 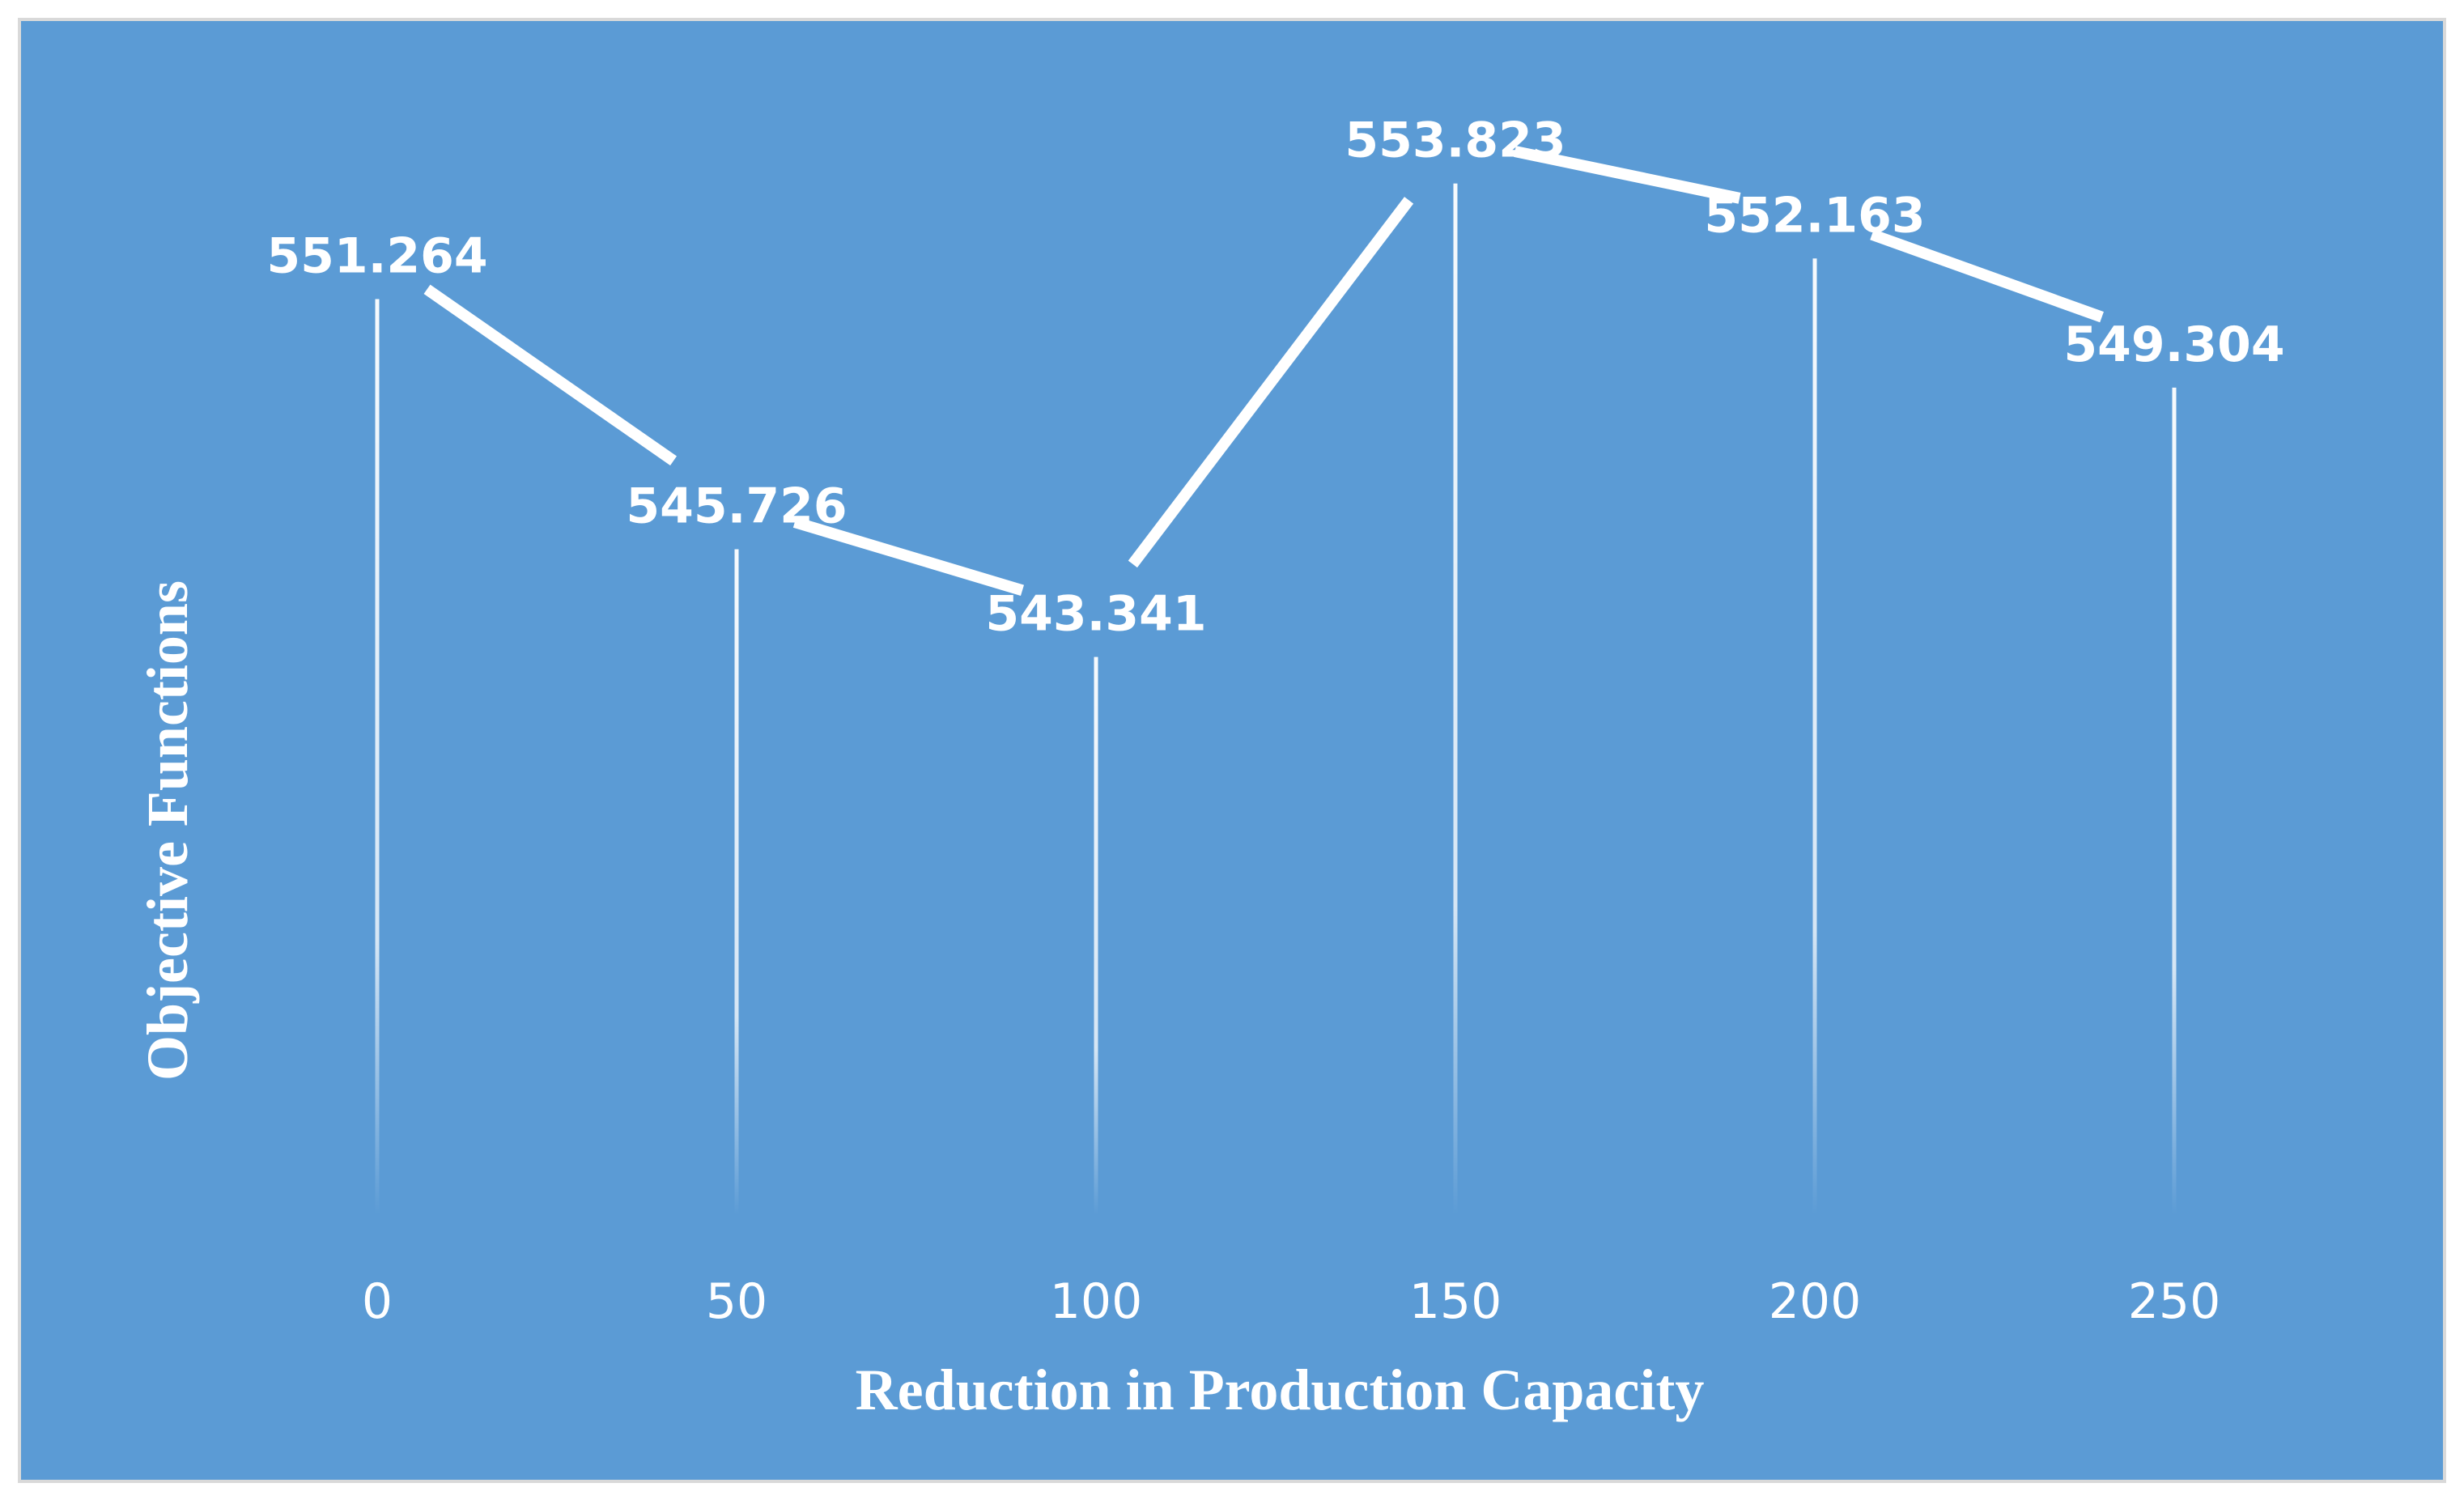 What do you see at coordinates (1291, 1302) in the screenshot?
I see `x-axis-ticks: 0 50 100 150 200 250` at bounding box center [1291, 1302].